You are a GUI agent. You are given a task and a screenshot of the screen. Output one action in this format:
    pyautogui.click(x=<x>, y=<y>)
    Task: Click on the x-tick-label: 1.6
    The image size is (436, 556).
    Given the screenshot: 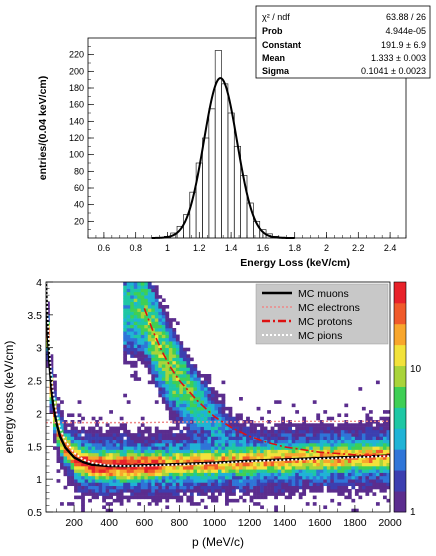 What is the action you would take?
    pyautogui.click(x=263, y=248)
    